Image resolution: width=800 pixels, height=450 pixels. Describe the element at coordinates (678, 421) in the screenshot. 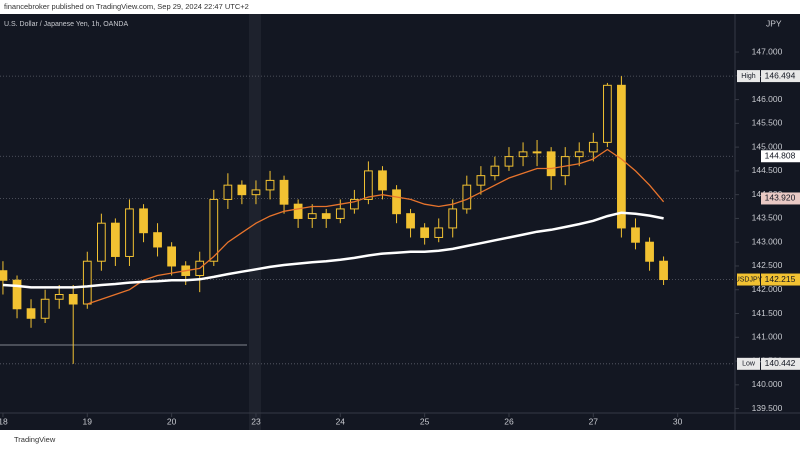

I see `x-tick-label: 30` at that location.